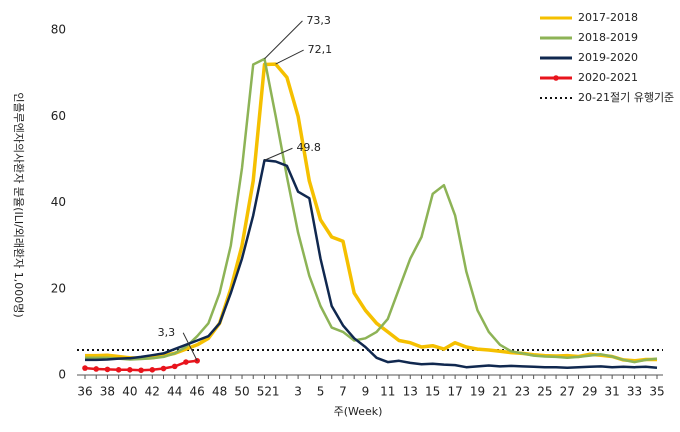 Image resolution: width=680 pixels, height=432 pixels. Describe the element at coordinates (321, 392) in the screenshot. I see `x-tick-label: 5` at that location.